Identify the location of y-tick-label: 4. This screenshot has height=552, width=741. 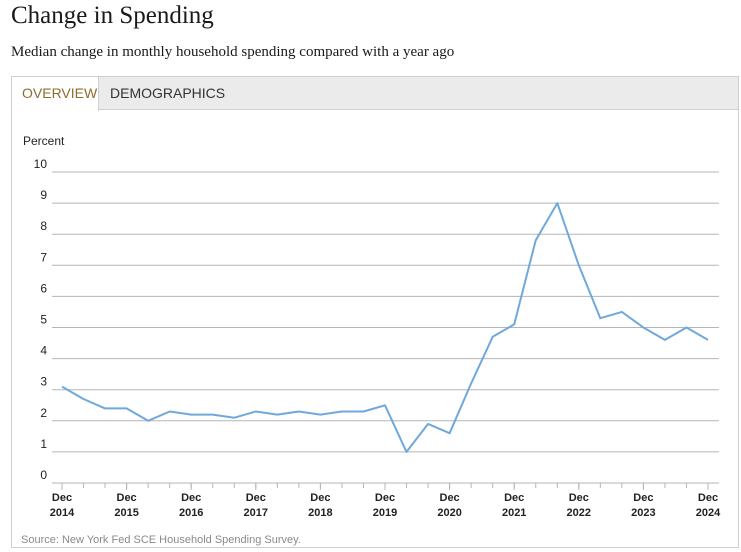
(43, 351).